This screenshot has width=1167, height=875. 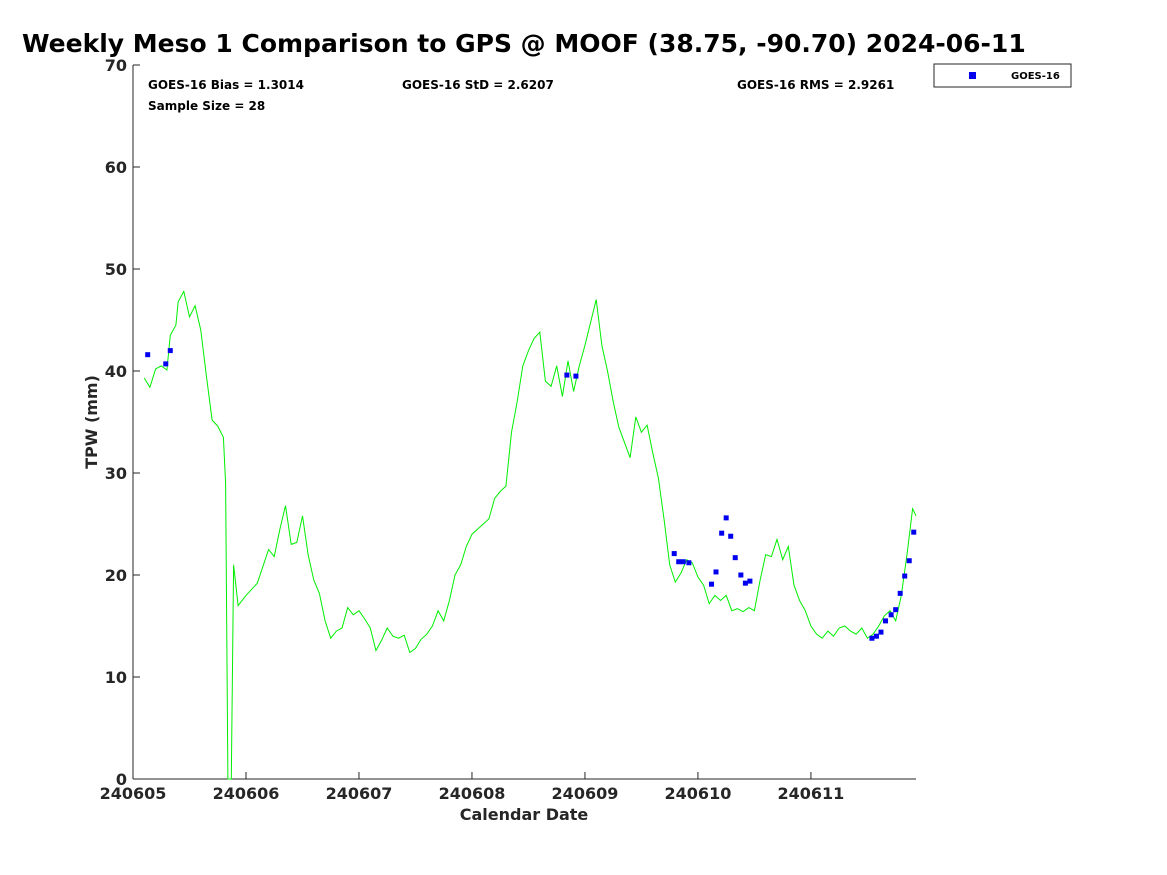 I want to click on y-tick-label: 0, so click(x=121, y=779).